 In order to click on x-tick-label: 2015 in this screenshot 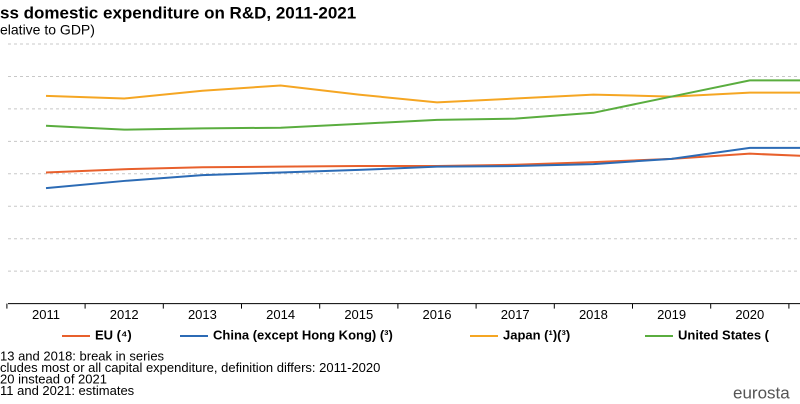, I will do `click(358, 314)`.